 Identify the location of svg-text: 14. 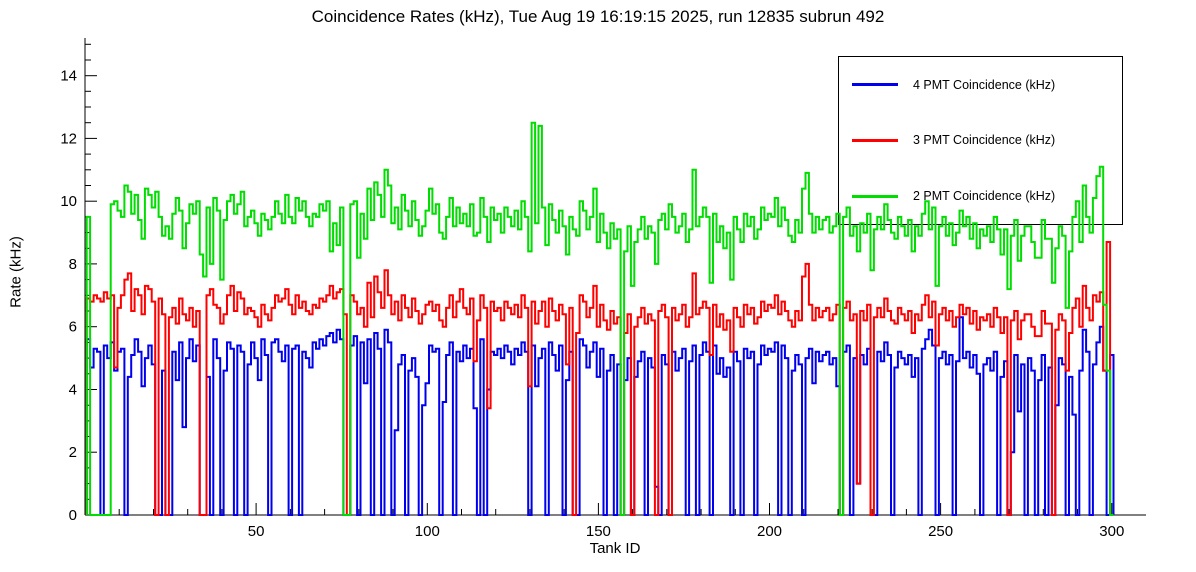
(68, 76).